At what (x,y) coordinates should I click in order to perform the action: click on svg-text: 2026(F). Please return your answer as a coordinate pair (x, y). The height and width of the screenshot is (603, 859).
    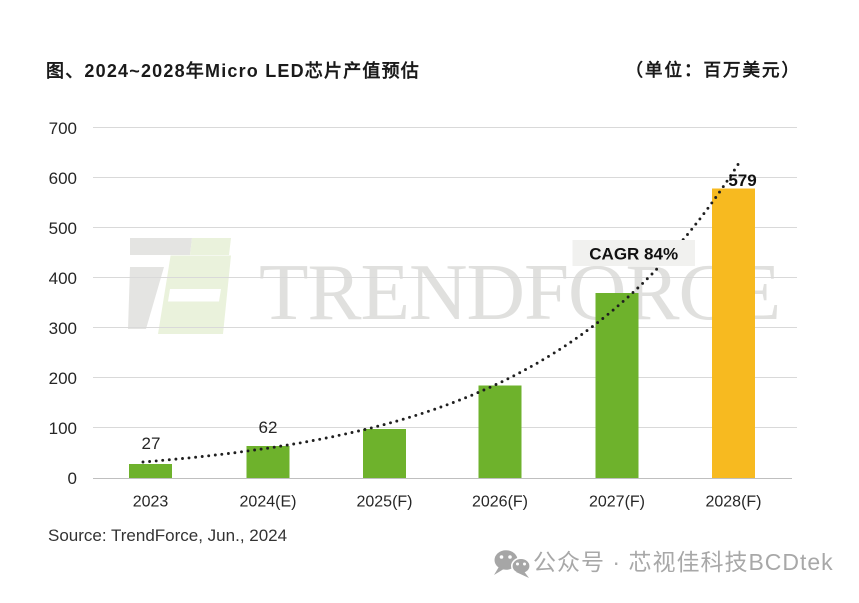
    Looking at the image, I should click on (500, 502).